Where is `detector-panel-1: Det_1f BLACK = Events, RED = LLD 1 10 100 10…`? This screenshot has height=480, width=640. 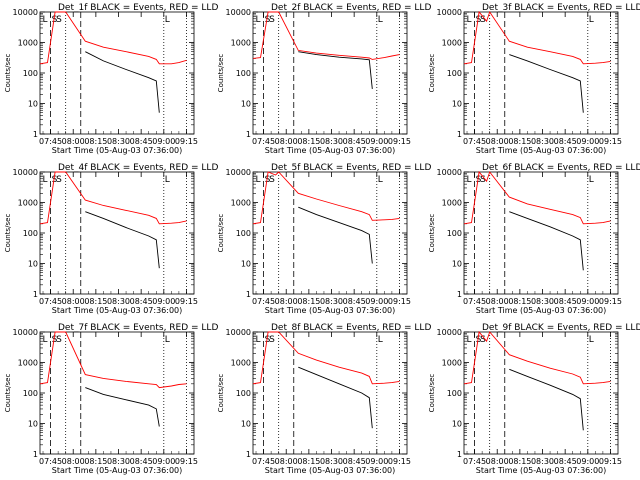
detector-panel-1: Det_1f BLACK = Events, RED = LLD 1 10 100 10… is located at coordinates (111, 79).